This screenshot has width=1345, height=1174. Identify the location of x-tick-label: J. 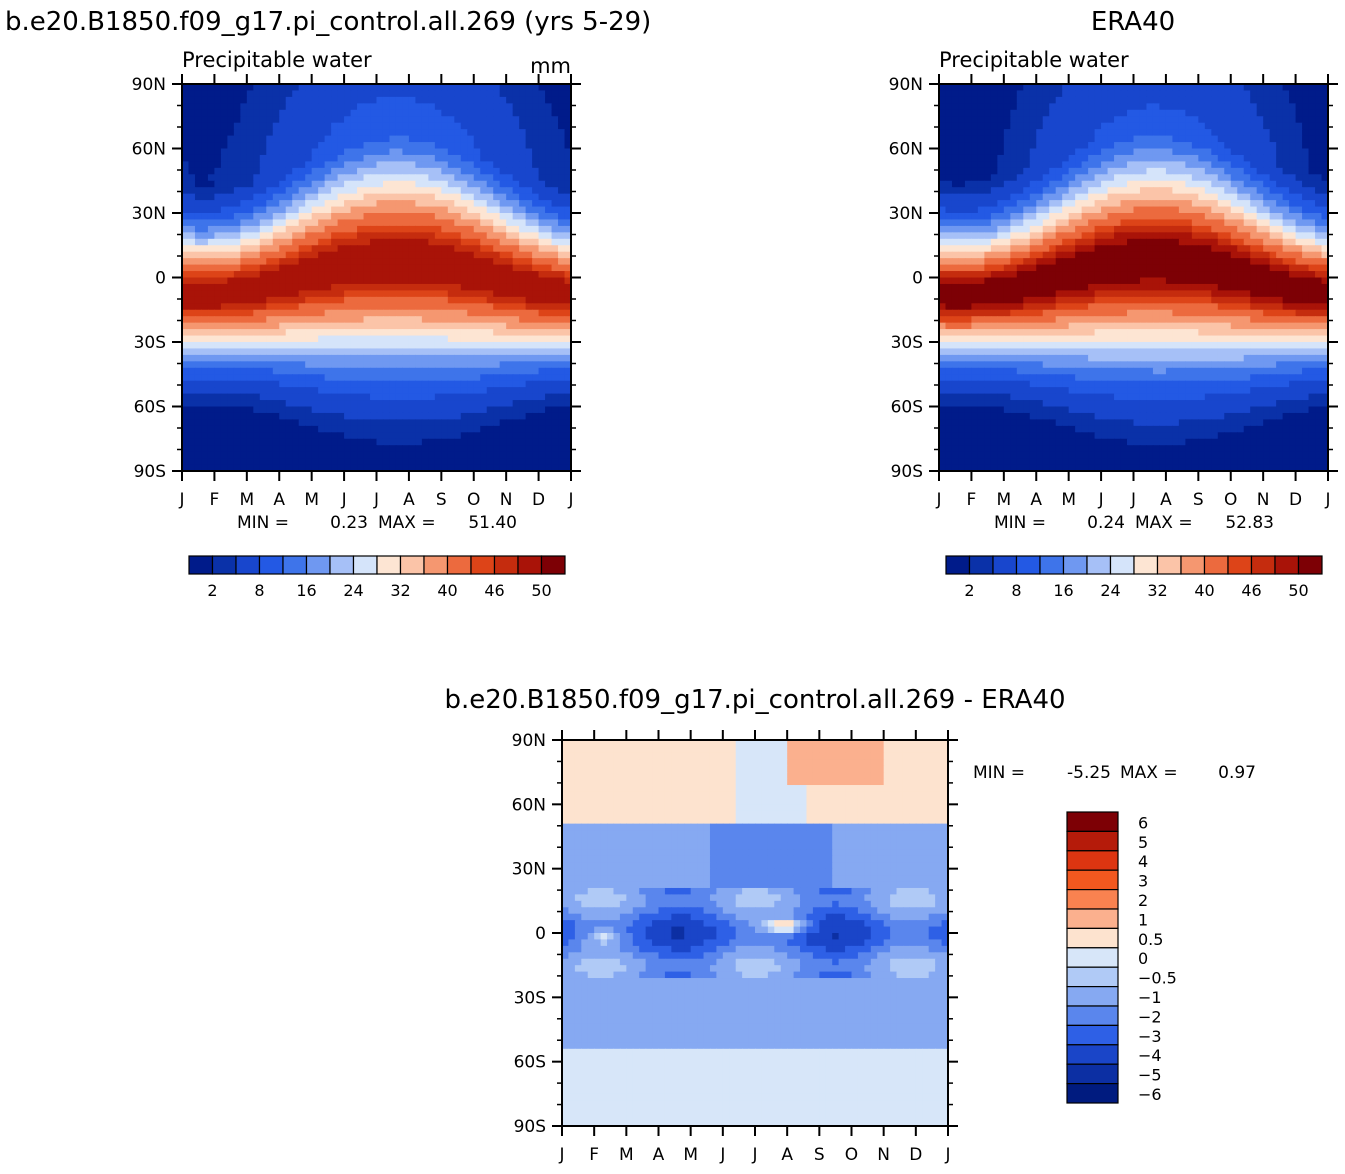
(344, 500).